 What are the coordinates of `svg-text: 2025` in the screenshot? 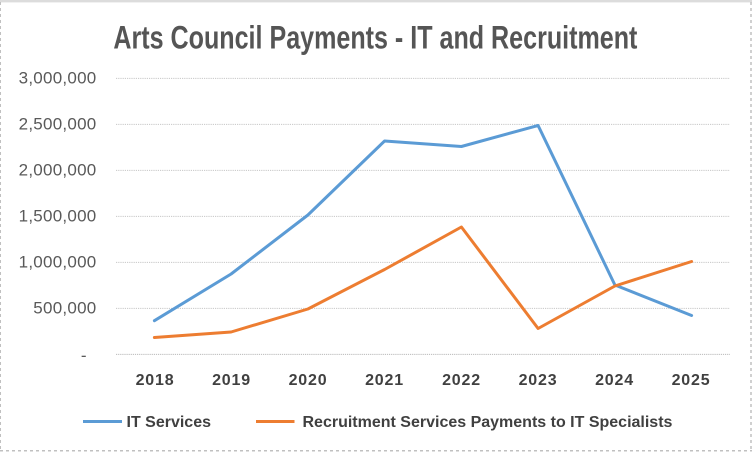 It's located at (691, 380).